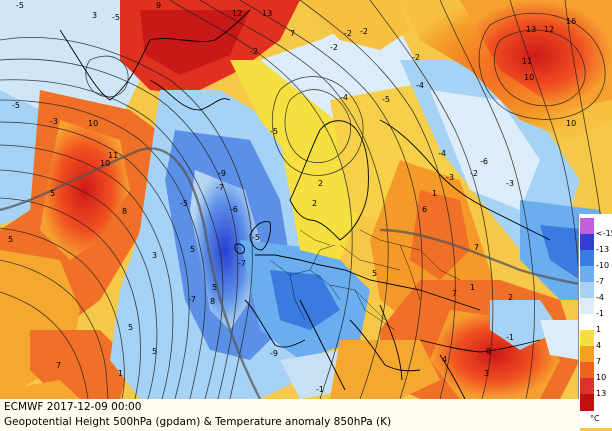 Image resolution: width=612 pixels, height=431 pixels. Describe the element at coordinates (601, 393) in the screenshot. I see `legend-tick-label: 13` at that location.